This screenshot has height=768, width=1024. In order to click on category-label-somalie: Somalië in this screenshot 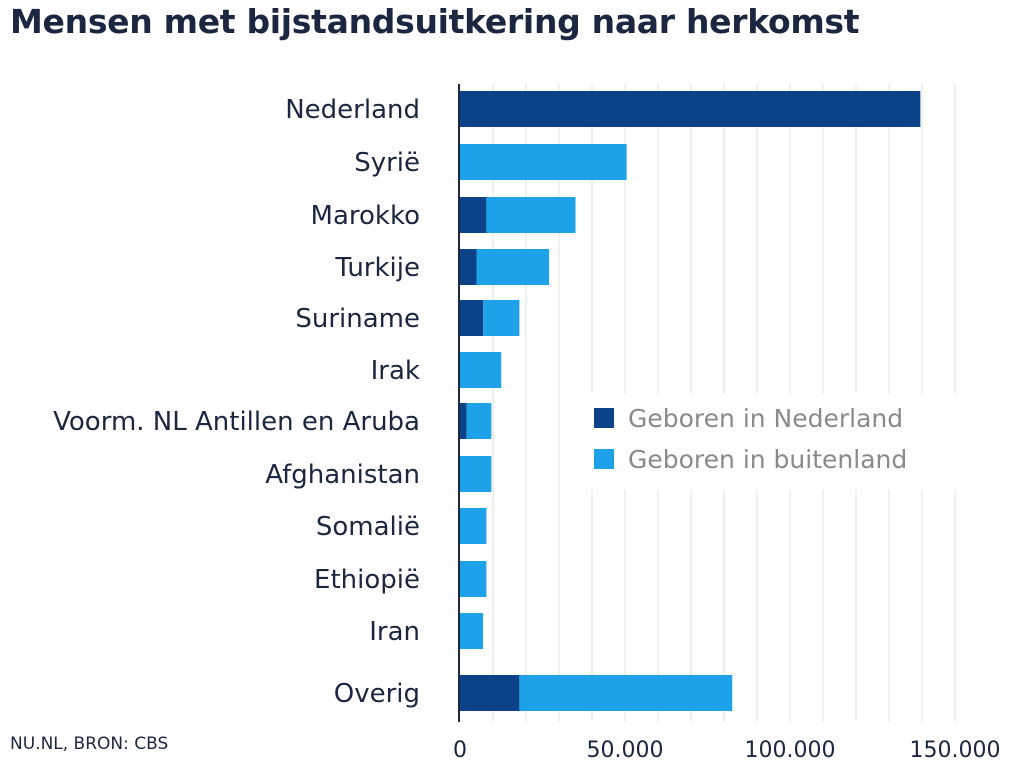, I will do `click(368, 527)`.